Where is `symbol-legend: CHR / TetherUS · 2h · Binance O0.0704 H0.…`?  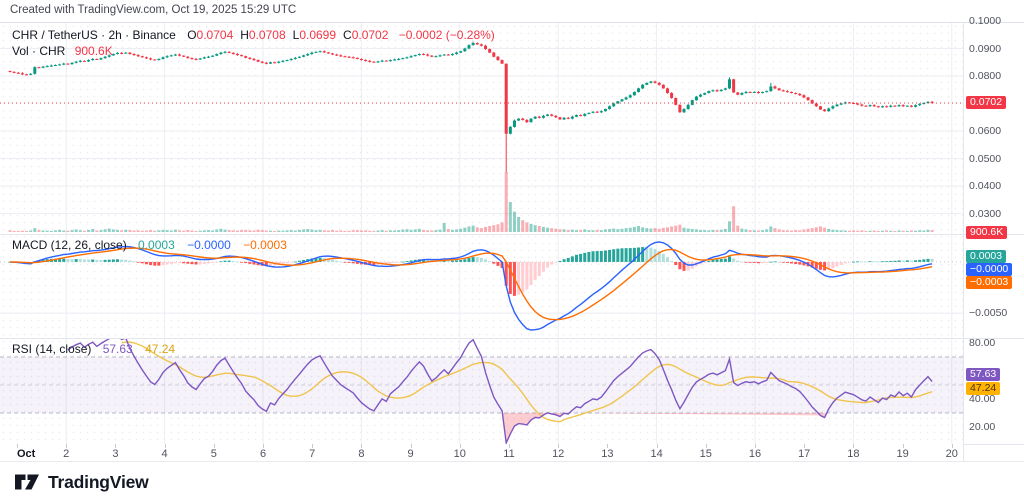 symbol-legend: CHR / TetherUS · 2h · Binance O0.0704 H0.… is located at coordinates (253, 35).